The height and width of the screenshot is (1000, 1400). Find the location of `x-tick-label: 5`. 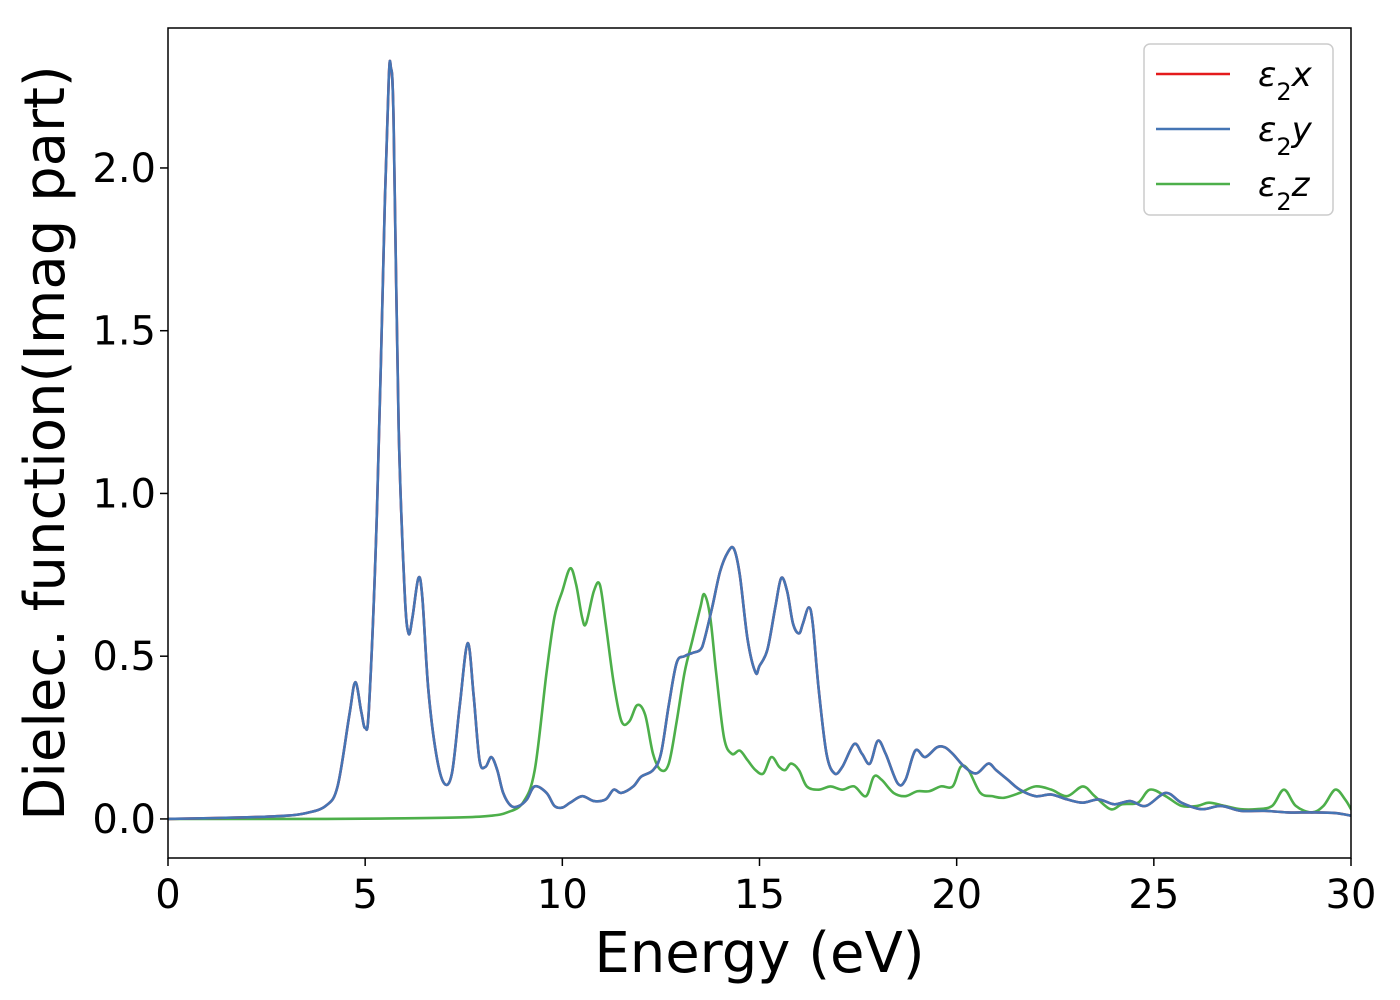

x-tick-label: 5 is located at coordinates (364, 895).